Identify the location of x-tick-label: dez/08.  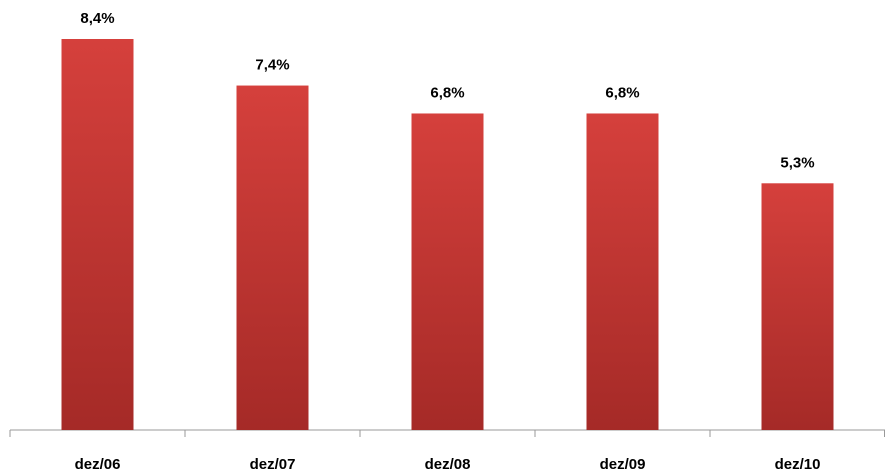
(448, 464).